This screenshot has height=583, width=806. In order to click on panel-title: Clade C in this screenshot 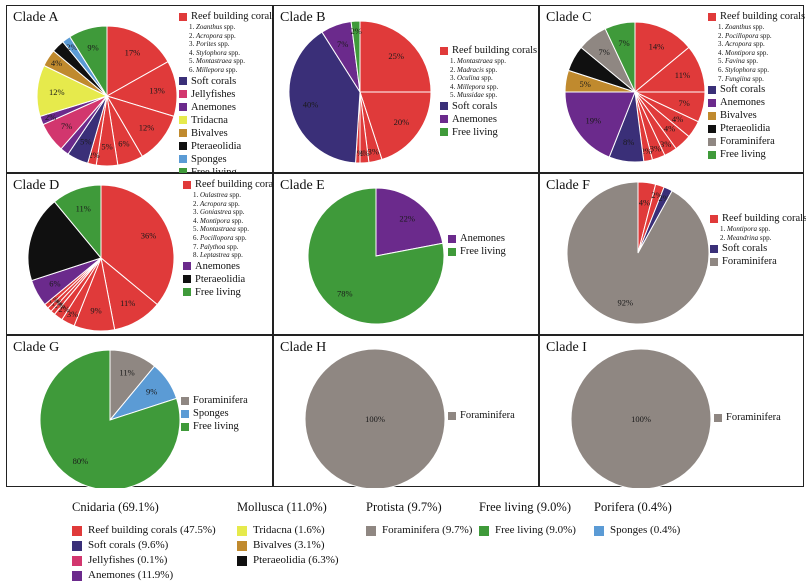, I will do `click(569, 17)`.